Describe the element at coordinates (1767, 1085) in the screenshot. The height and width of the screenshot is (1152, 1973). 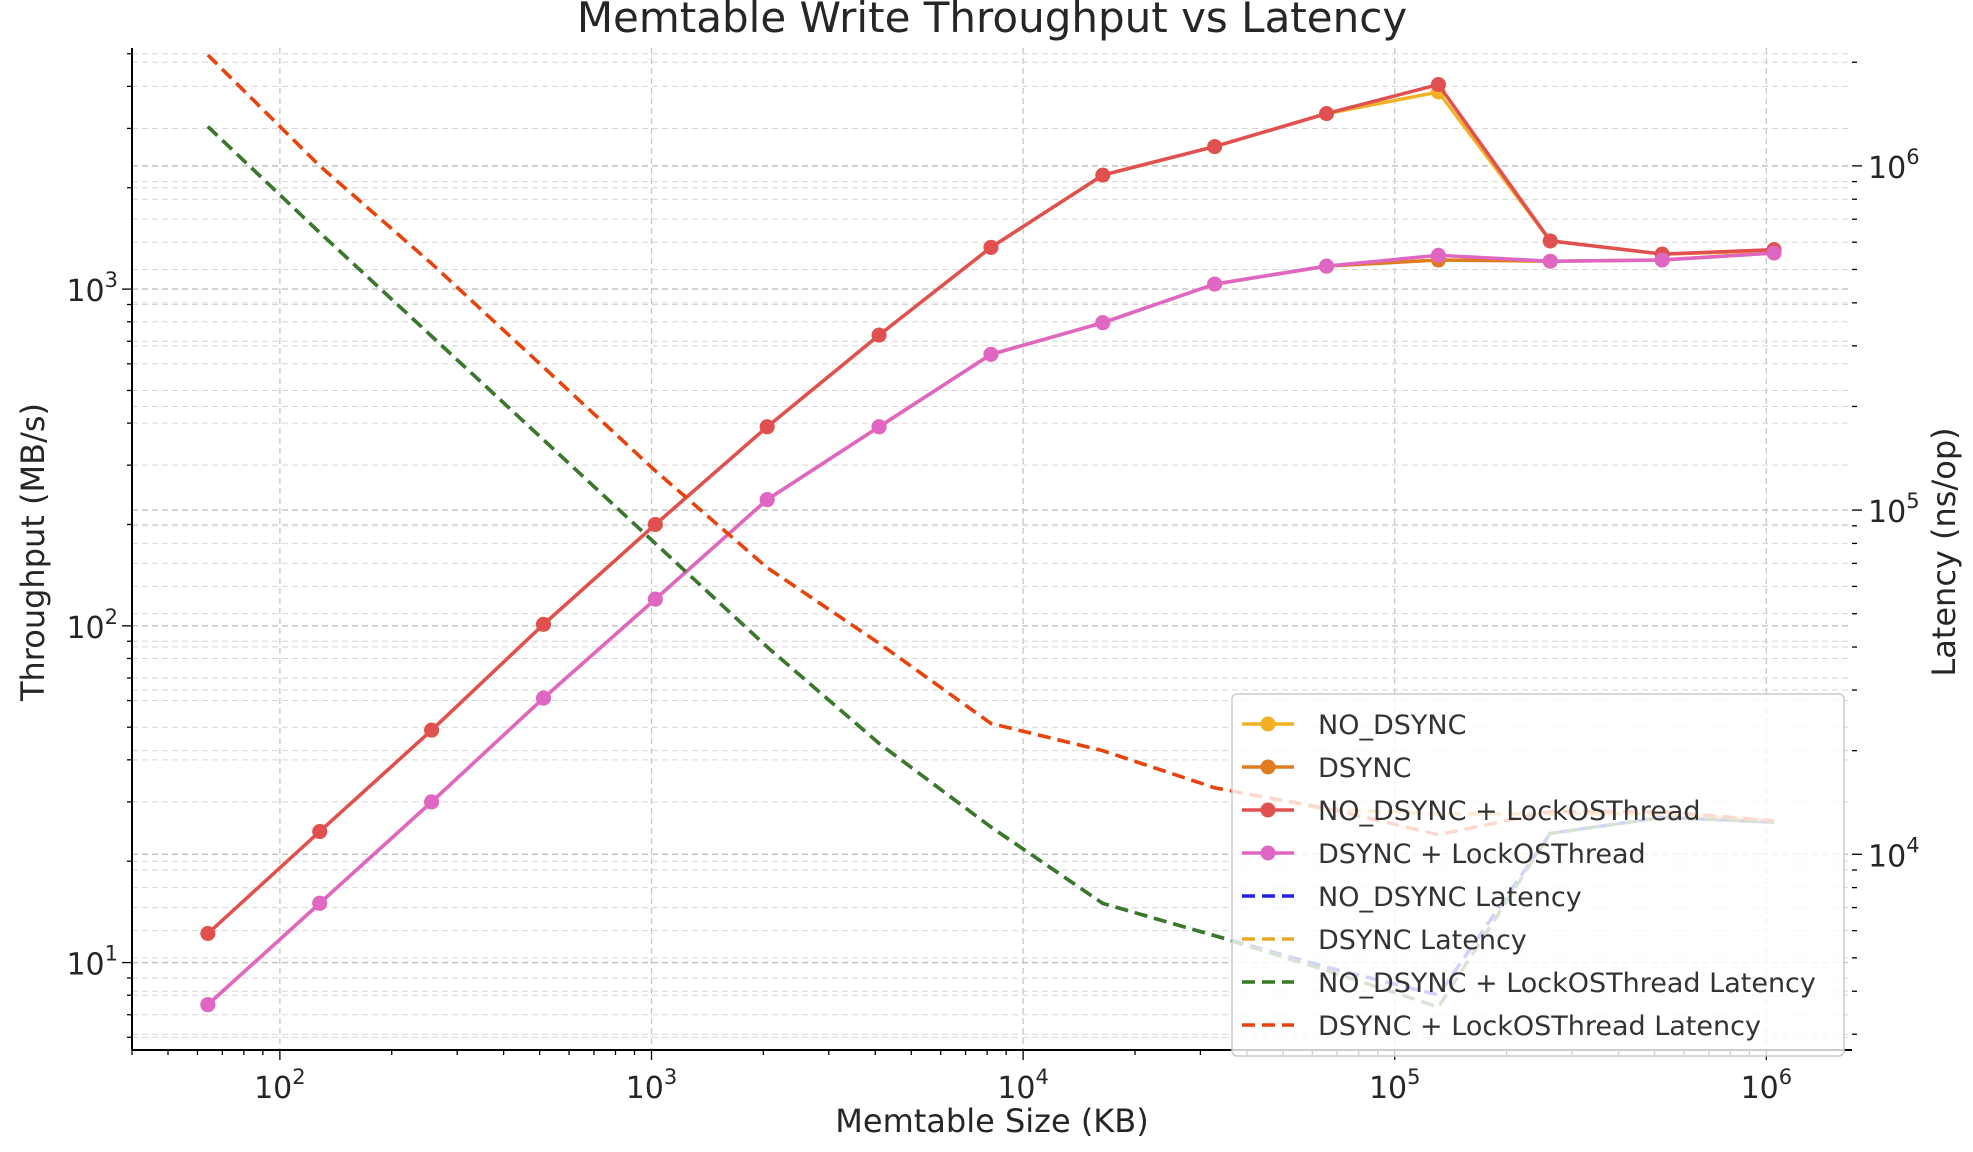
I see `x-tick-label: 10⁶` at that location.